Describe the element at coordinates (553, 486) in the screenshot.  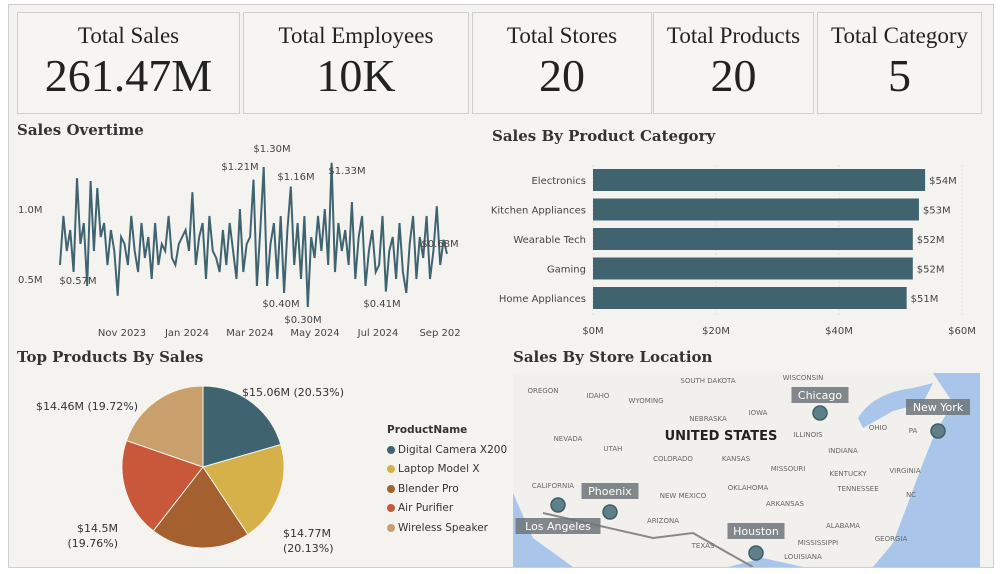
I see `state-label: CALIFORNIA` at that location.